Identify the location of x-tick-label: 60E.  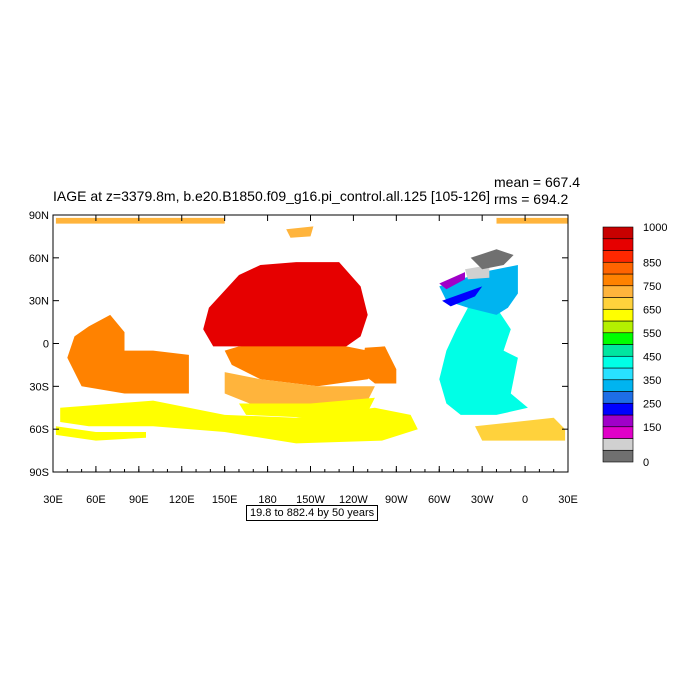
(96, 500).